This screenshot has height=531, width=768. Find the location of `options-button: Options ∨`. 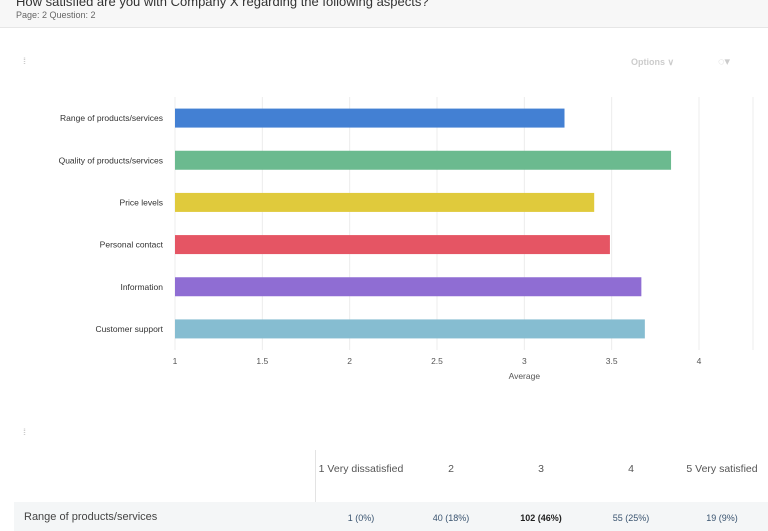

options-button: Options ∨ is located at coordinates (653, 62).